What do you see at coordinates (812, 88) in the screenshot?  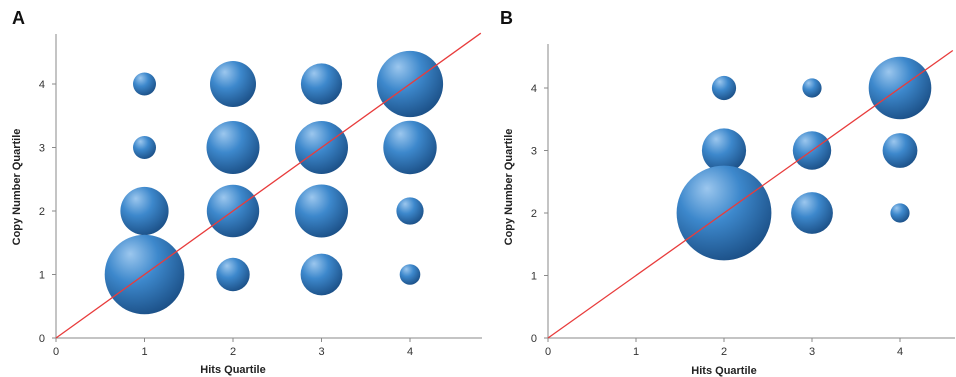 I see `bubble-b-x3-y4` at bounding box center [812, 88].